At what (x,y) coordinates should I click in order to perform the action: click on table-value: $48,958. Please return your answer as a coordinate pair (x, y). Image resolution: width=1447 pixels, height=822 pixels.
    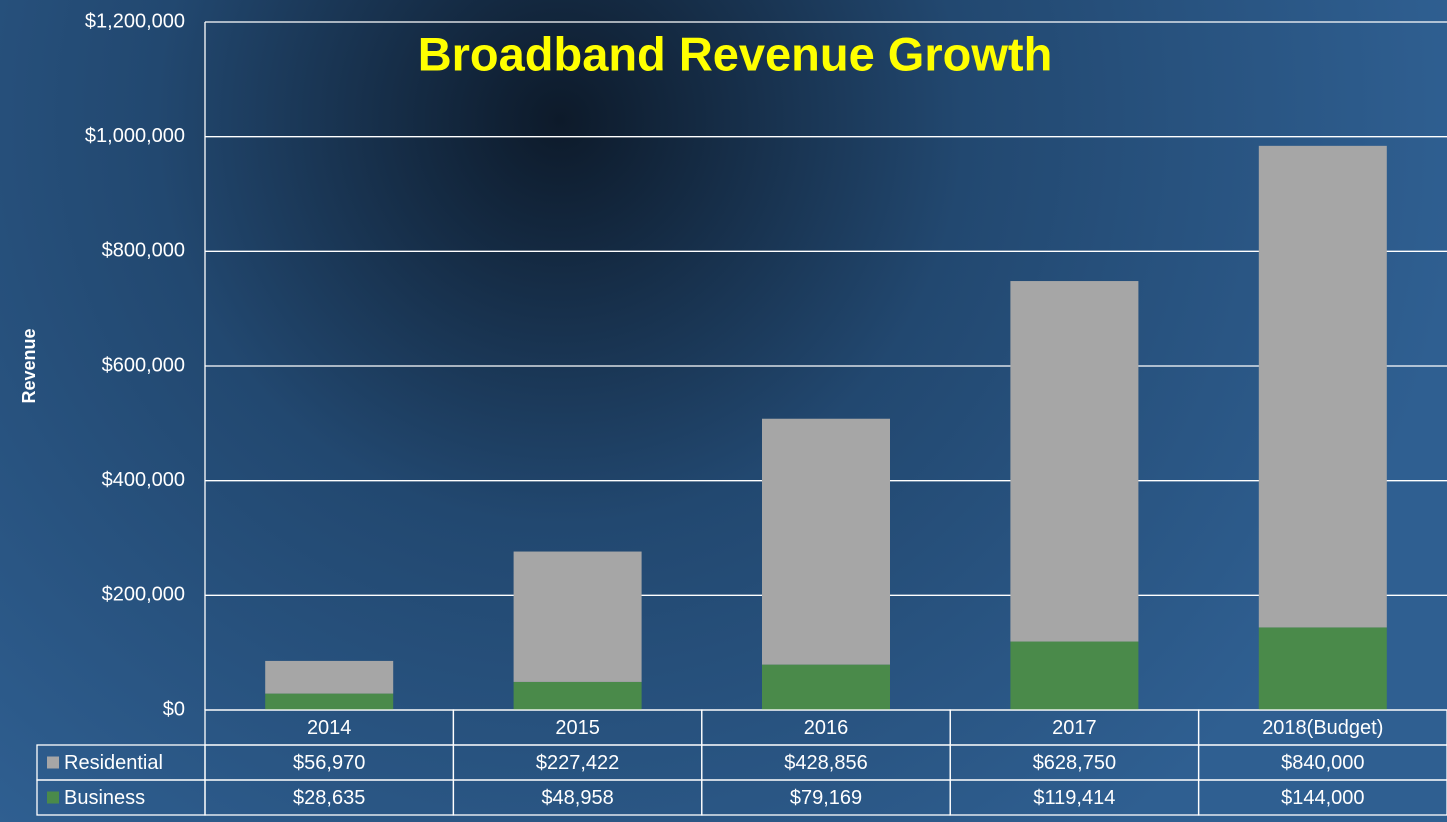
    Looking at the image, I should click on (577, 798).